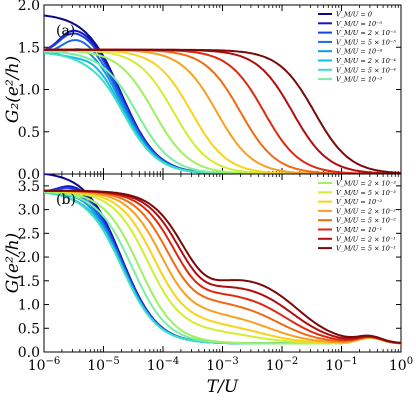 The width and height of the screenshot is (416, 406). I want to click on legend-label-a-2: V_M/U = 2 × 10⁻⁵, so click(366, 33).